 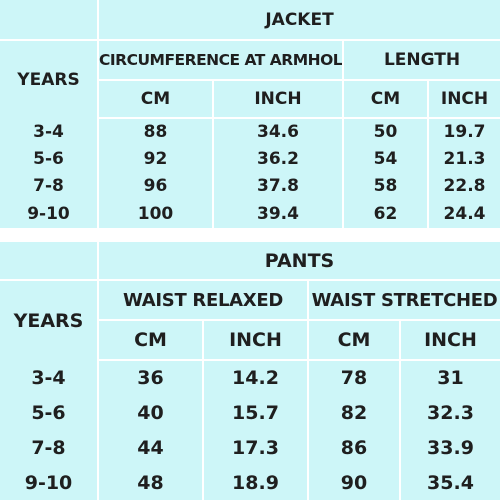 I want to click on pants-value-cell: 78, so click(x=353, y=377).